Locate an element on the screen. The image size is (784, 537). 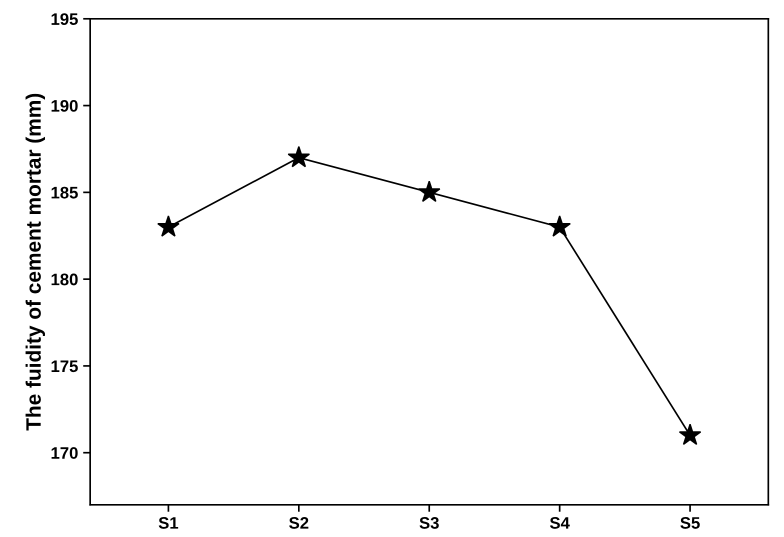
y-tick-label: 180 is located at coordinates (65, 280).